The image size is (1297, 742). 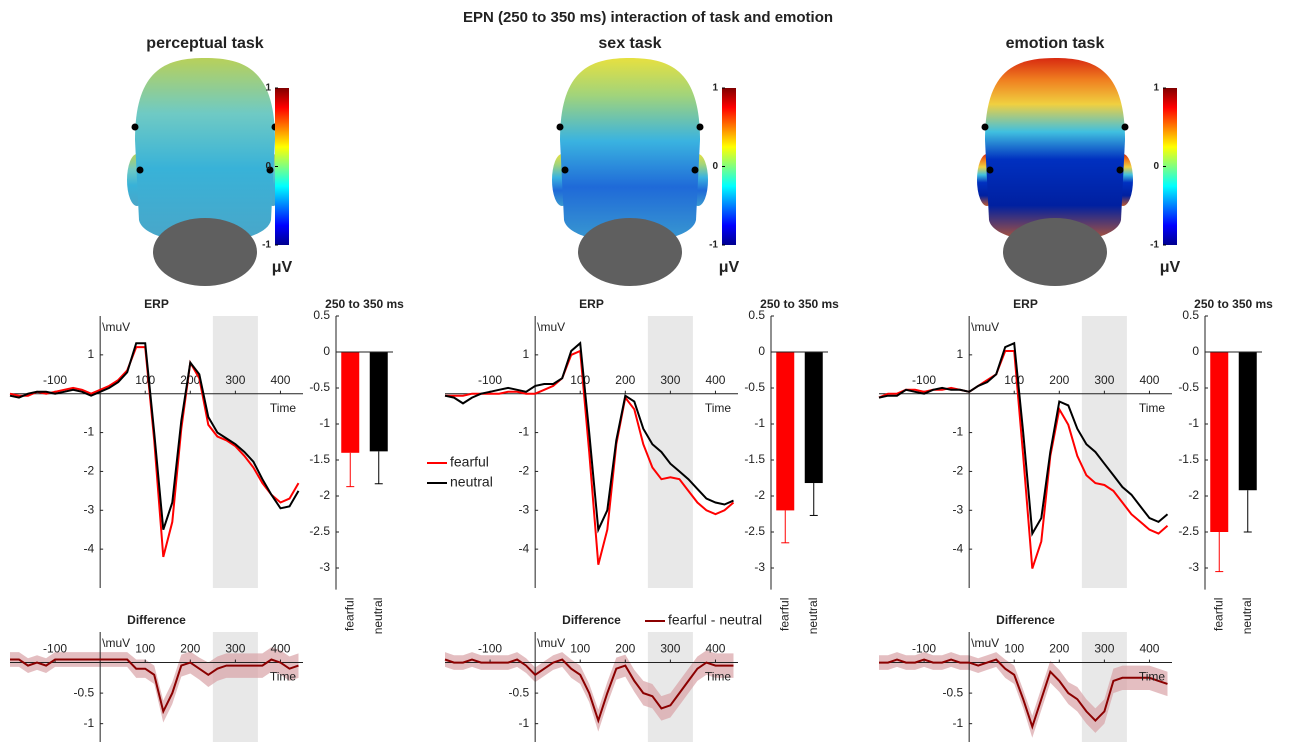 What do you see at coordinates (715, 166) in the screenshot?
I see `colorbar-tick-label: 0` at bounding box center [715, 166].